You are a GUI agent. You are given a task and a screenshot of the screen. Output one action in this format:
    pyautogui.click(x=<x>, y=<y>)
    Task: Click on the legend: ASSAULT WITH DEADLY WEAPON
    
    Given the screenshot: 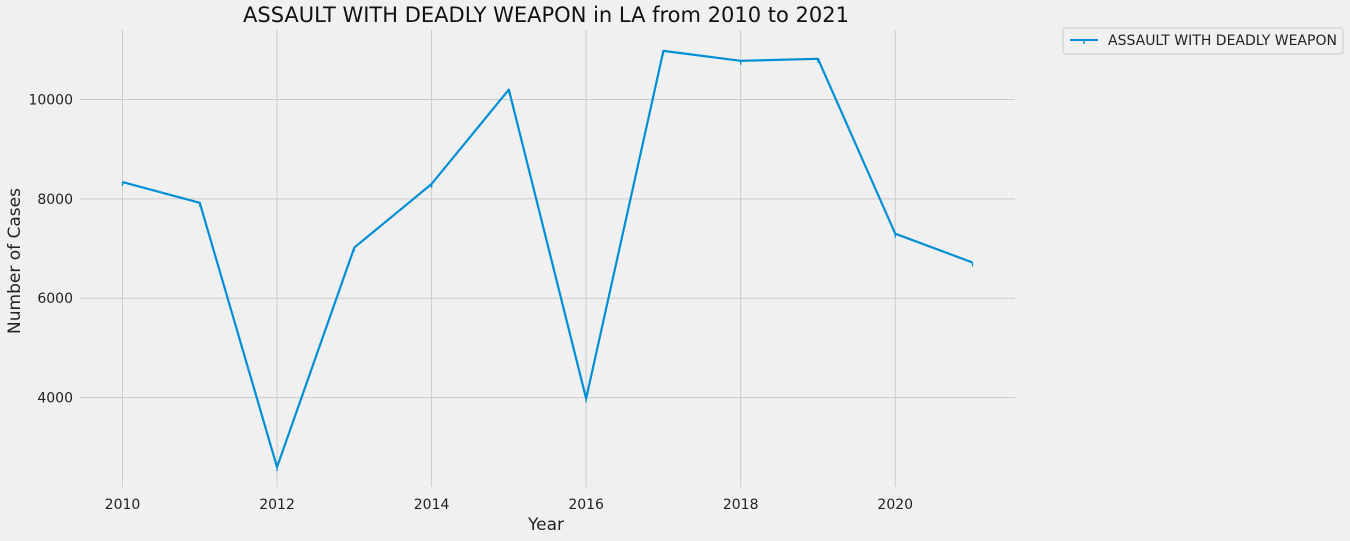 What is the action you would take?
    pyautogui.click(x=1203, y=41)
    